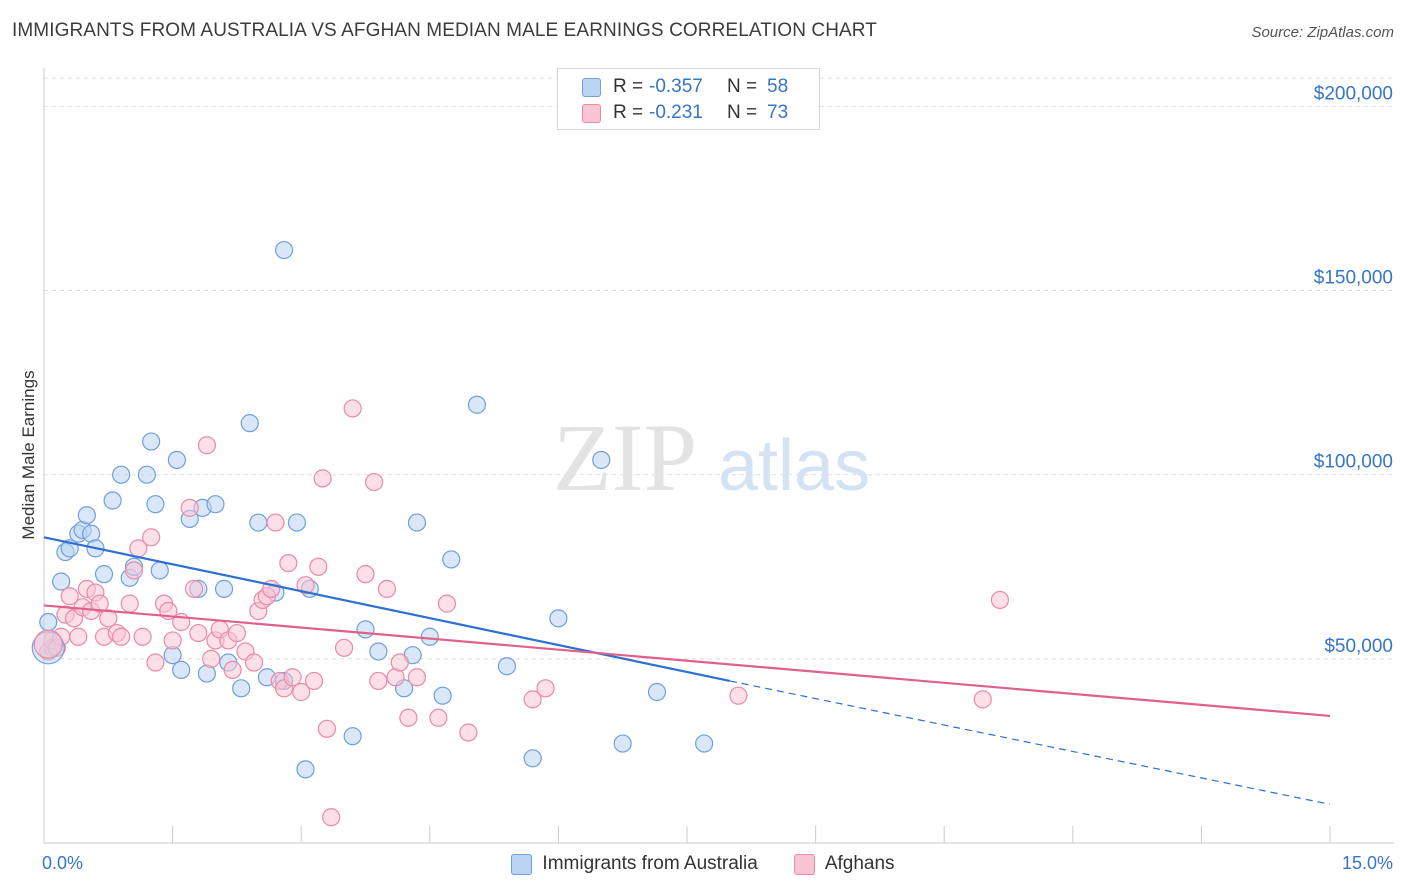 This screenshot has width=1406, height=892. I want to click on y-tick-label: $50,000, so click(1358, 646).